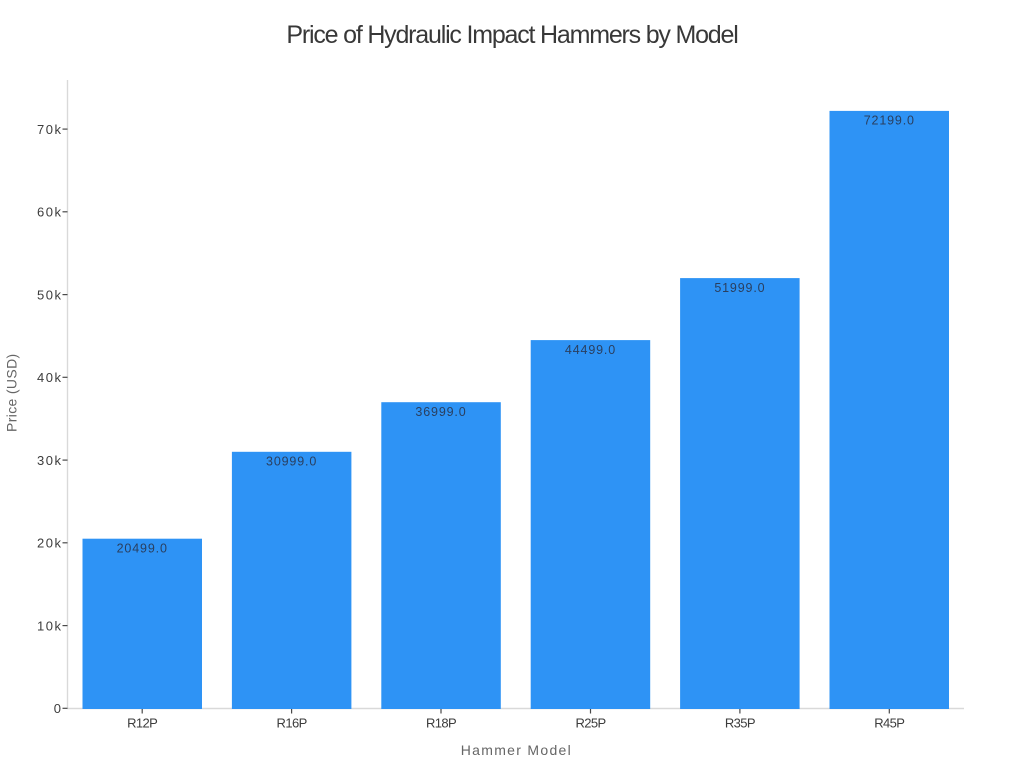 The image size is (1024, 768). What do you see at coordinates (12, 392) in the screenshot?
I see `svg-text: Price (USD)` at bounding box center [12, 392].